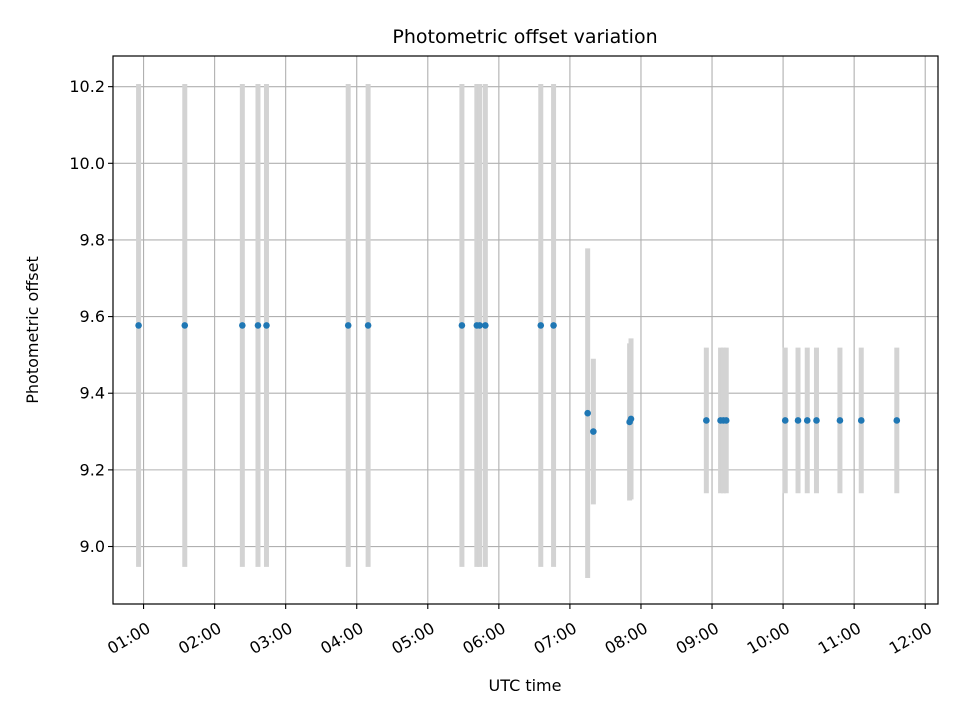  What do you see at coordinates (92, 393) in the screenshot?
I see `y-tick-label: 9.4` at bounding box center [92, 393].